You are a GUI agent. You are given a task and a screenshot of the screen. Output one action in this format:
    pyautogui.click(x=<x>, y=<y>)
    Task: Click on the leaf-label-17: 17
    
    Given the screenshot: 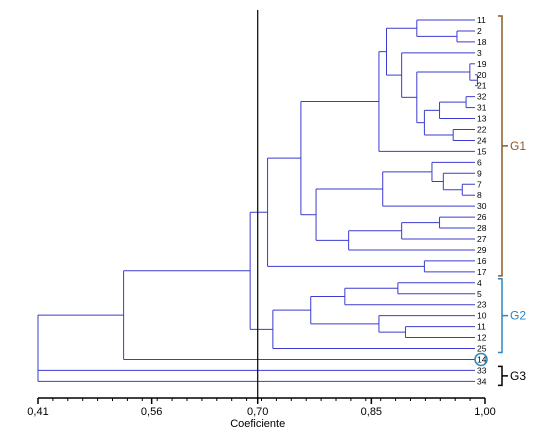 What is the action you would take?
    pyautogui.click(x=482, y=272)
    